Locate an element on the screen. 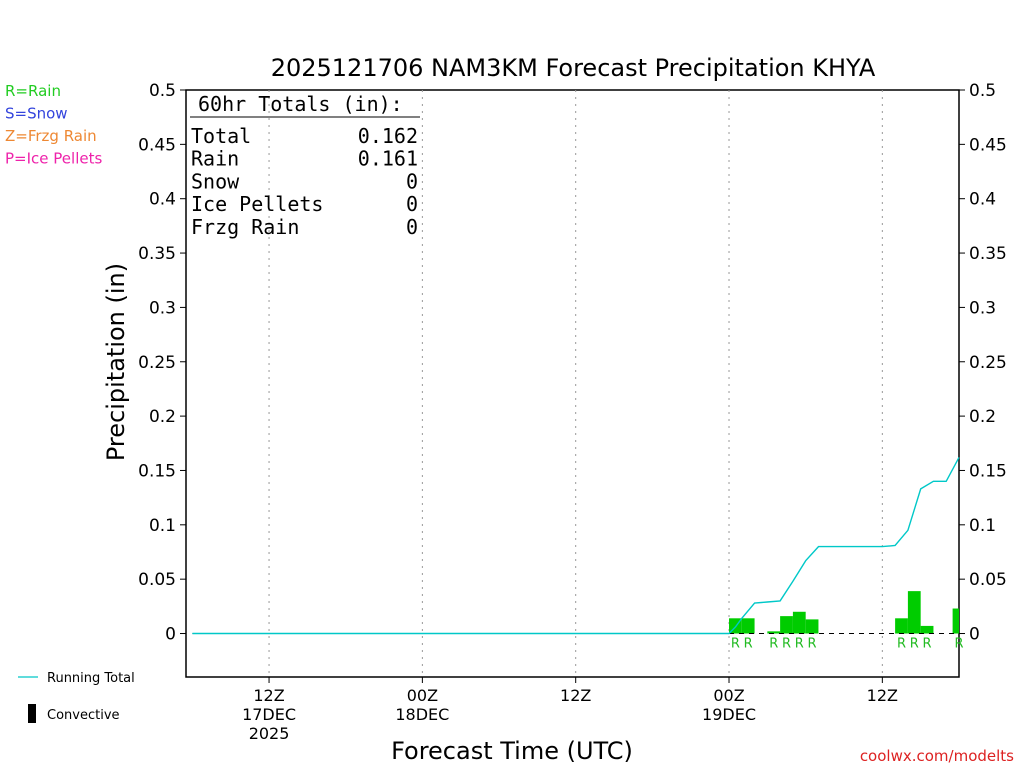  y-tick-label-left: 0.3 is located at coordinates (162, 308).